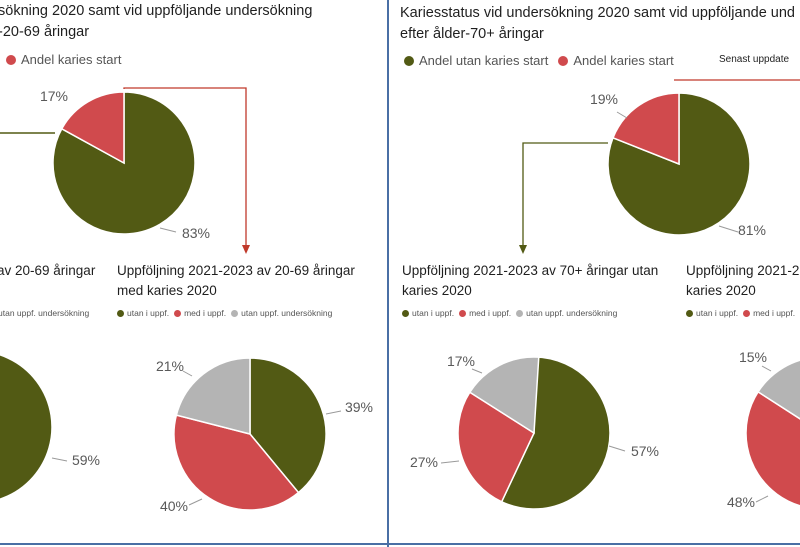 This screenshot has height=547, width=800. What do you see at coordinates (741, 502) in the screenshot?
I see `pie6-label-1: 48%` at bounding box center [741, 502].